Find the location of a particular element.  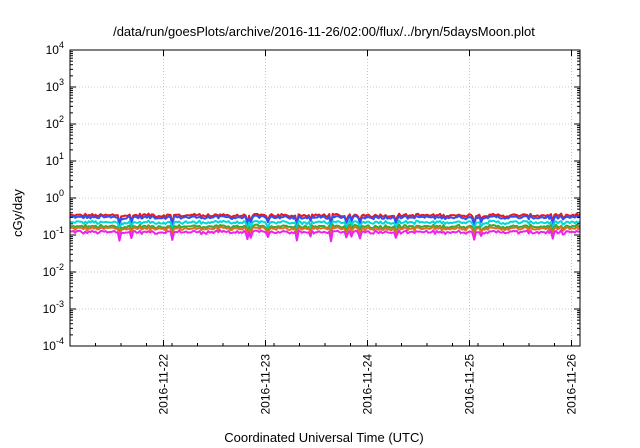

x-axis-label: Coordinated Universal Time (UTC) is located at coordinates (323, 437).